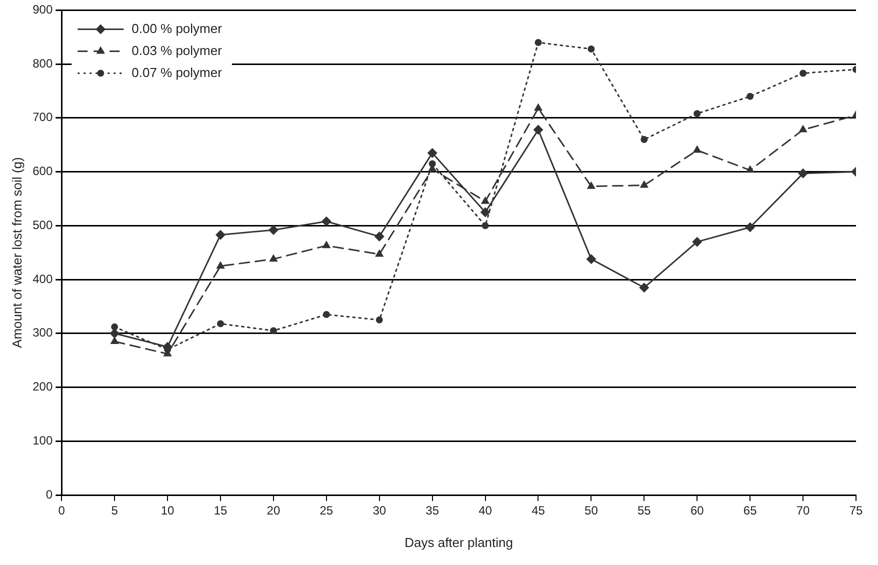 This screenshot has height=565, width=878. I want to click on x-tick-label: 50, so click(591, 511).